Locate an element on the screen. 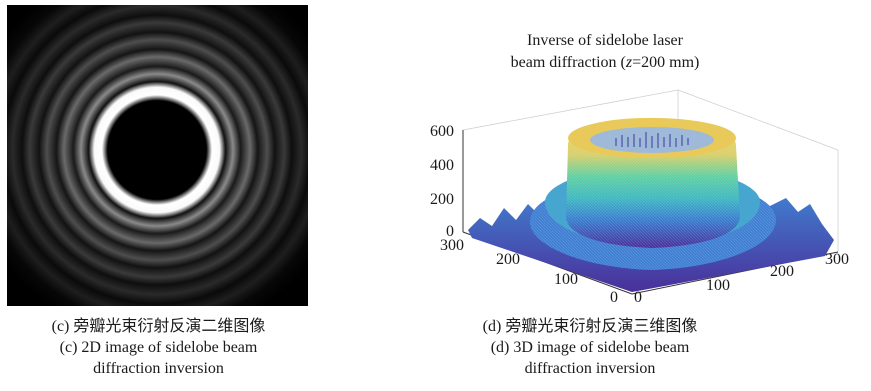 The width and height of the screenshot is (871, 391). x-axis-ticks: 0 100 200 300 is located at coordinates (741, 278).